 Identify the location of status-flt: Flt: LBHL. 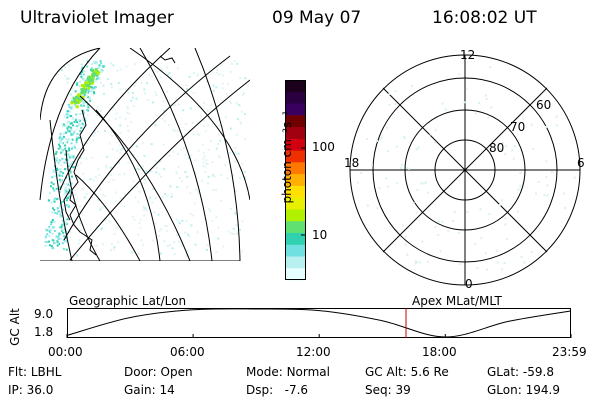
(35, 372).